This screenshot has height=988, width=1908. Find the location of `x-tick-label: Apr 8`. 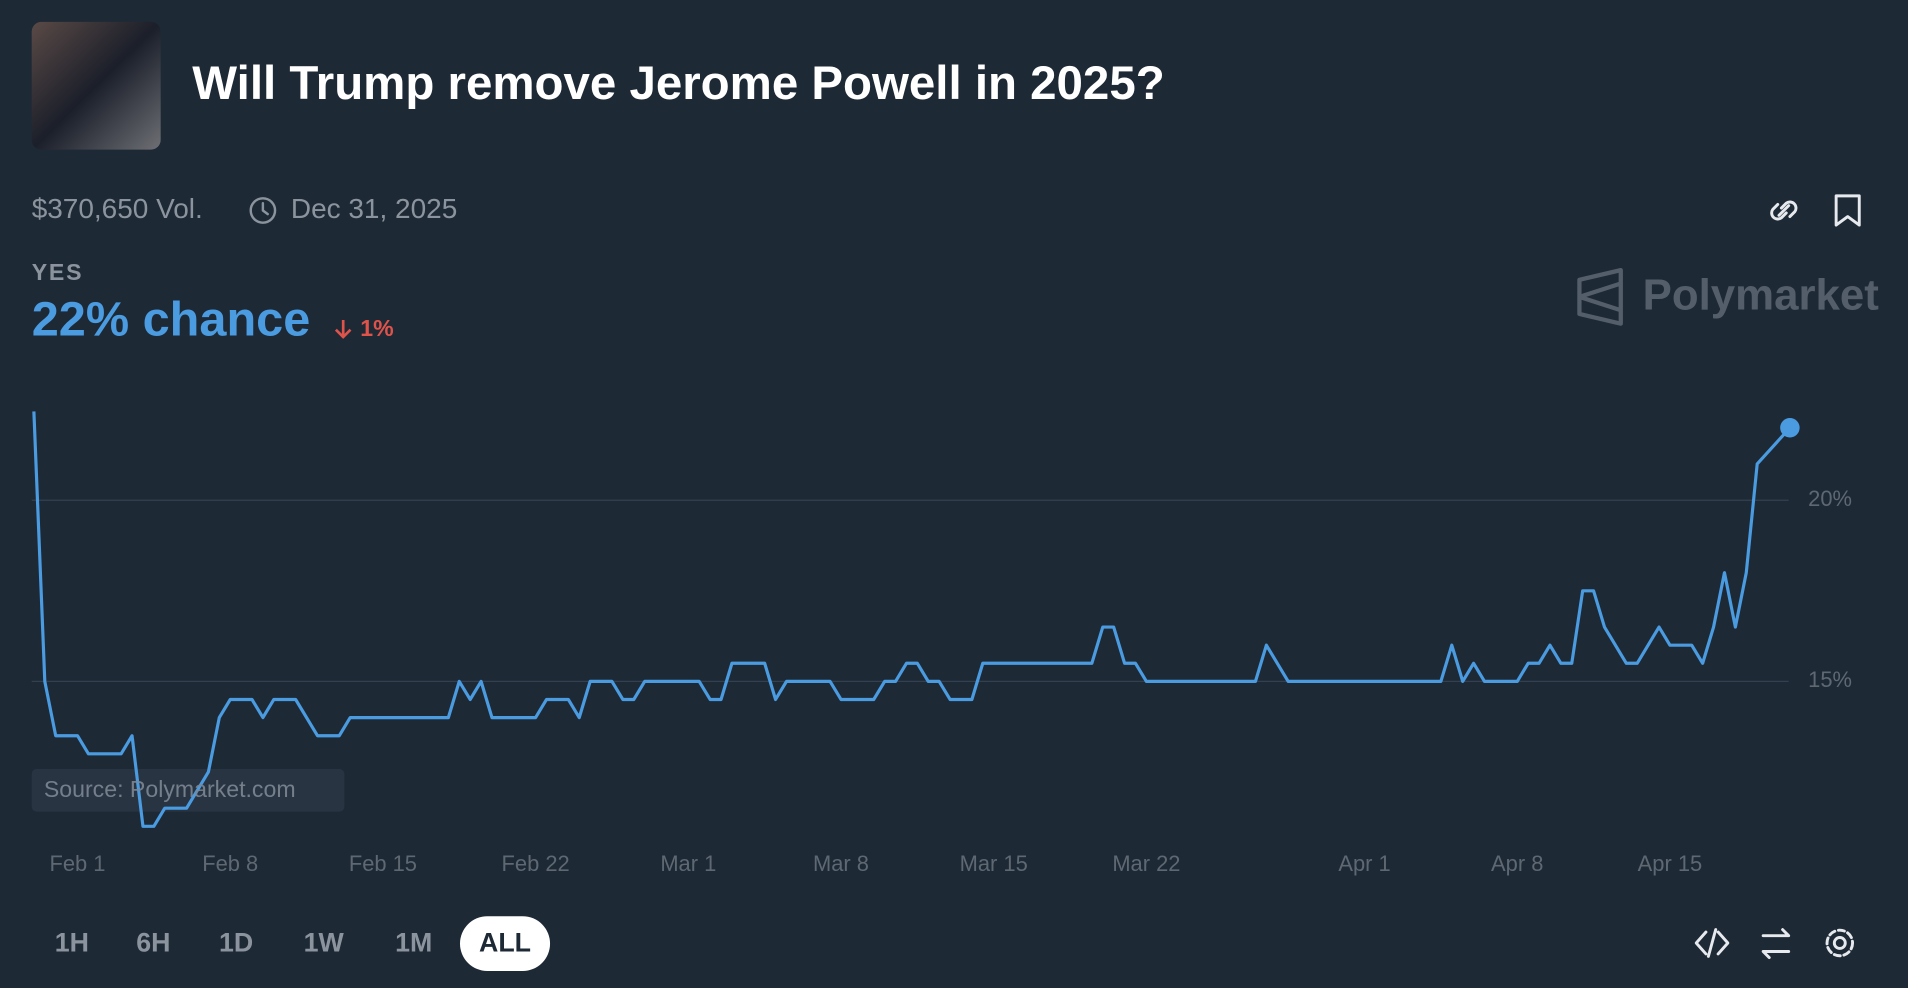

x-tick-label: Apr 8 is located at coordinates (1517, 863).